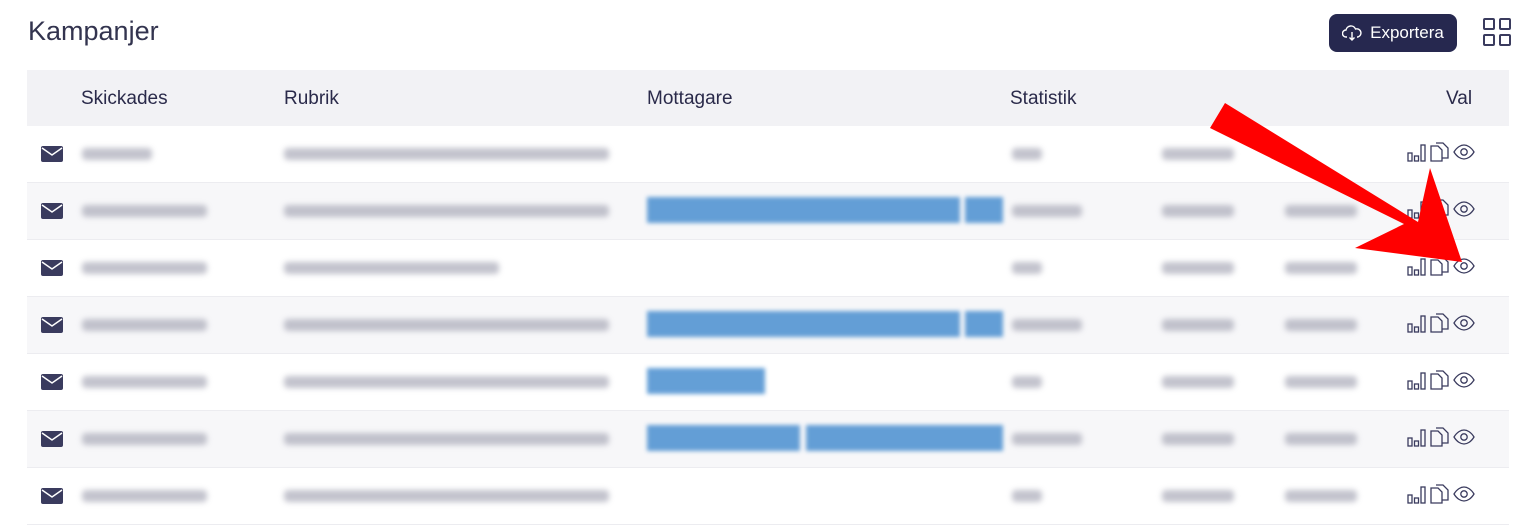 Image resolution: width=1536 pixels, height=525 pixels. I want to click on export-button: Exportera, so click(1393, 33).